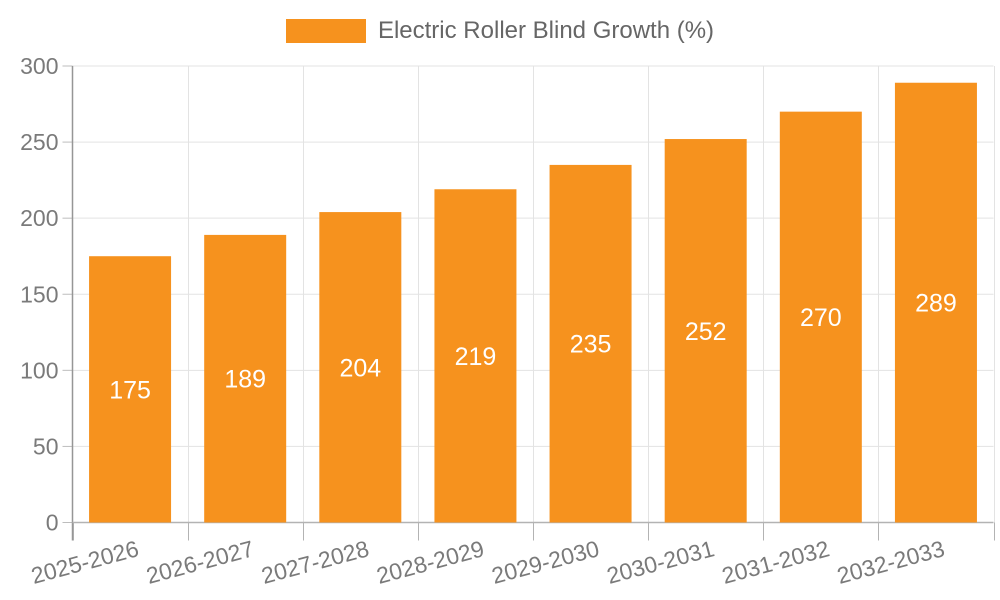  Describe the element at coordinates (546, 30) in the screenshot. I see `legend-label: Electric Roller Blind Growth (%)` at that location.